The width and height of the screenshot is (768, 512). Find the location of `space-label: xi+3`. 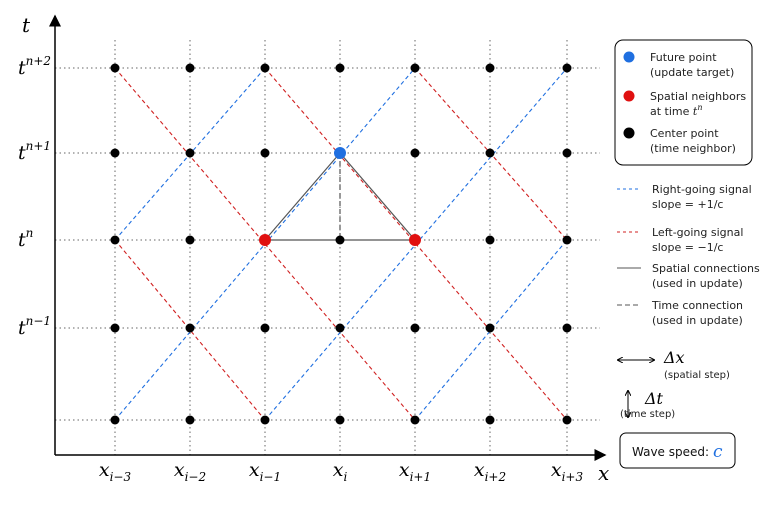

space-label: xi+3 is located at coordinates (567, 471).